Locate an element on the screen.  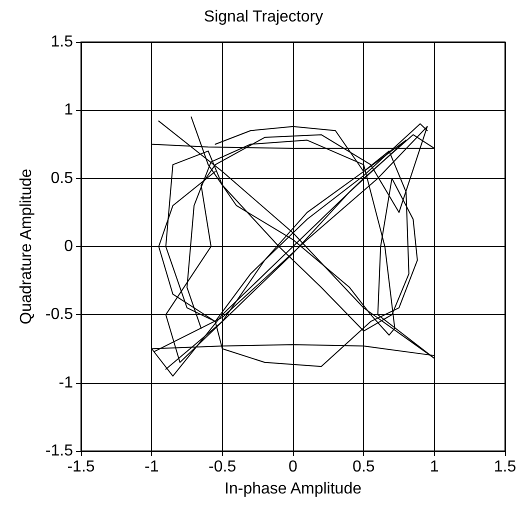
y-tick-label: -0.5 is located at coordinates (59, 315).